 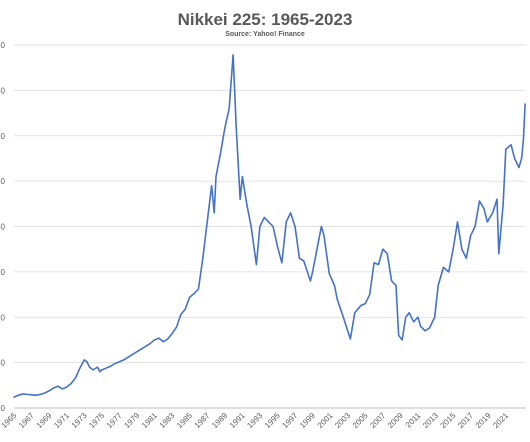 I want to click on y-axis-ticks: 0 0 0 0 0 0 0 0 0, so click(x=3, y=227).